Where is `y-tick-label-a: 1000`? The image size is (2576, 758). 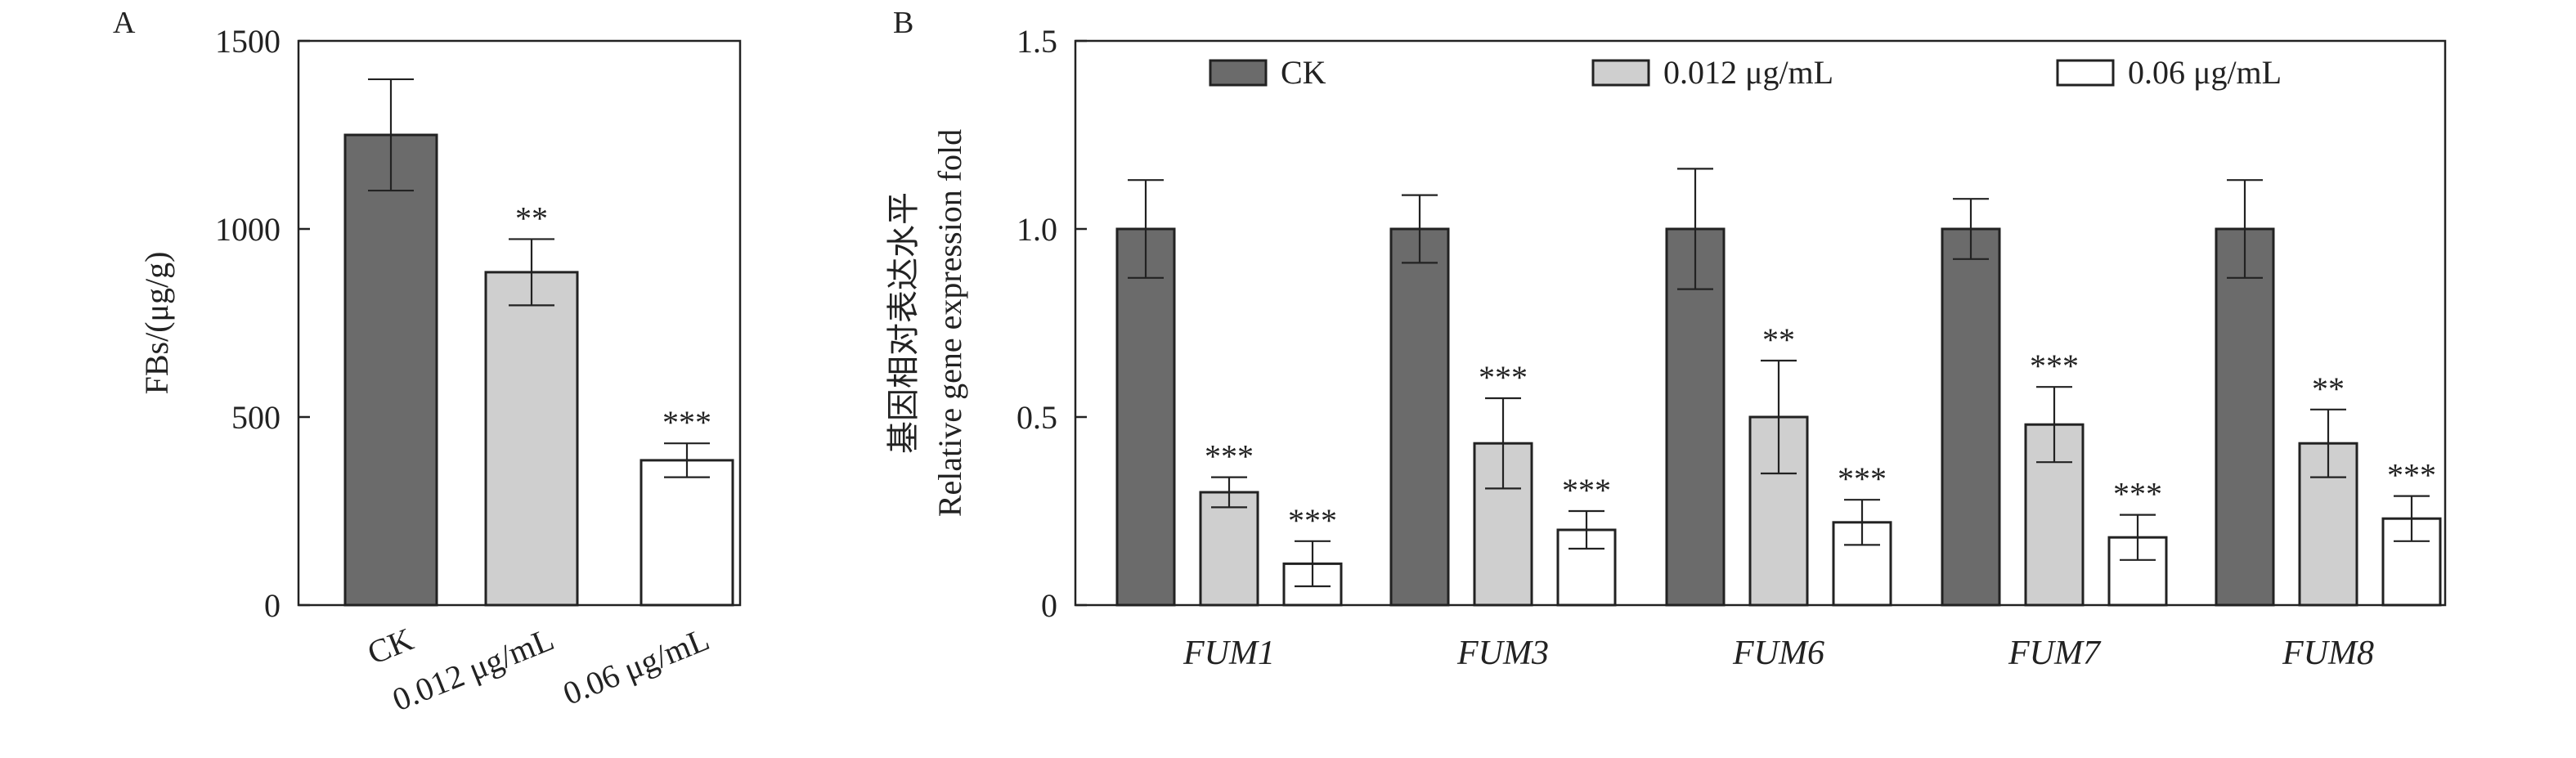
y-tick-label-a: 1000 is located at coordinates (247, 229).